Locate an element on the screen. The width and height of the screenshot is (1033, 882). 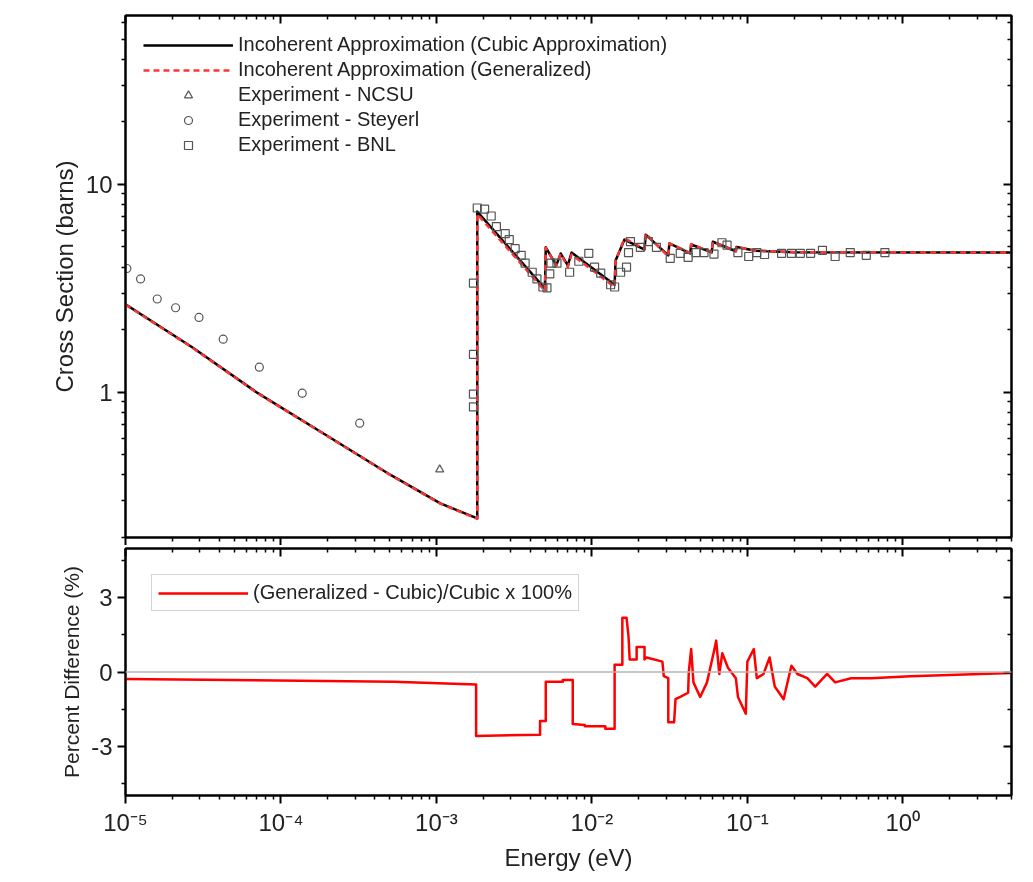
legend-label: Incoherent Approximation (Cubic Approximation) is located at coordinates (453, 44).